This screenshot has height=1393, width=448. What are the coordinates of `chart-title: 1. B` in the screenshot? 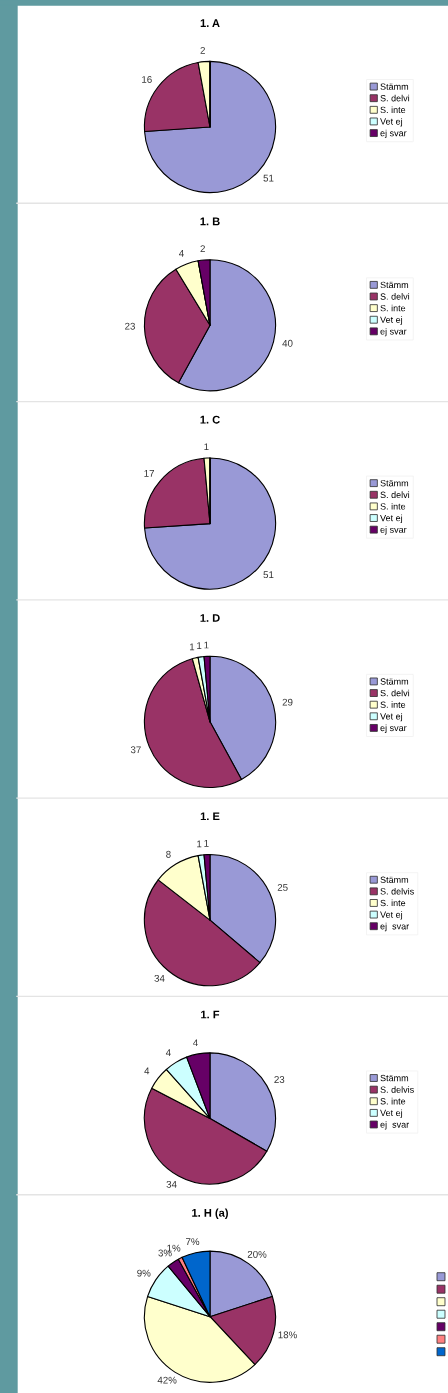 It's located at (210, 221).